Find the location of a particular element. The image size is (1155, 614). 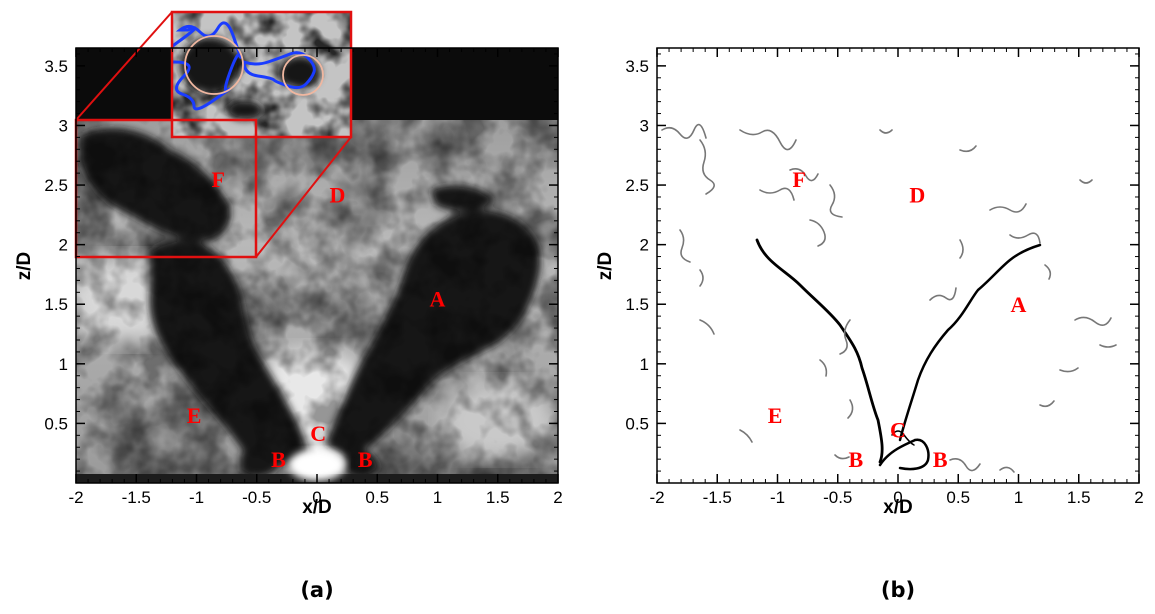

caption-a: (a) is located at coordinates (316, 590).